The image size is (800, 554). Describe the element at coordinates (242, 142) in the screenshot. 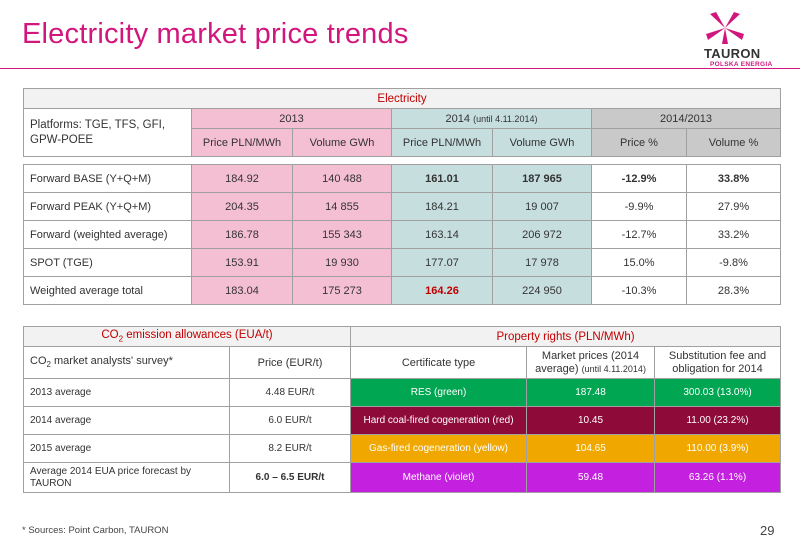

I see `col-price-2013: Price PLN/MWh` at that location.